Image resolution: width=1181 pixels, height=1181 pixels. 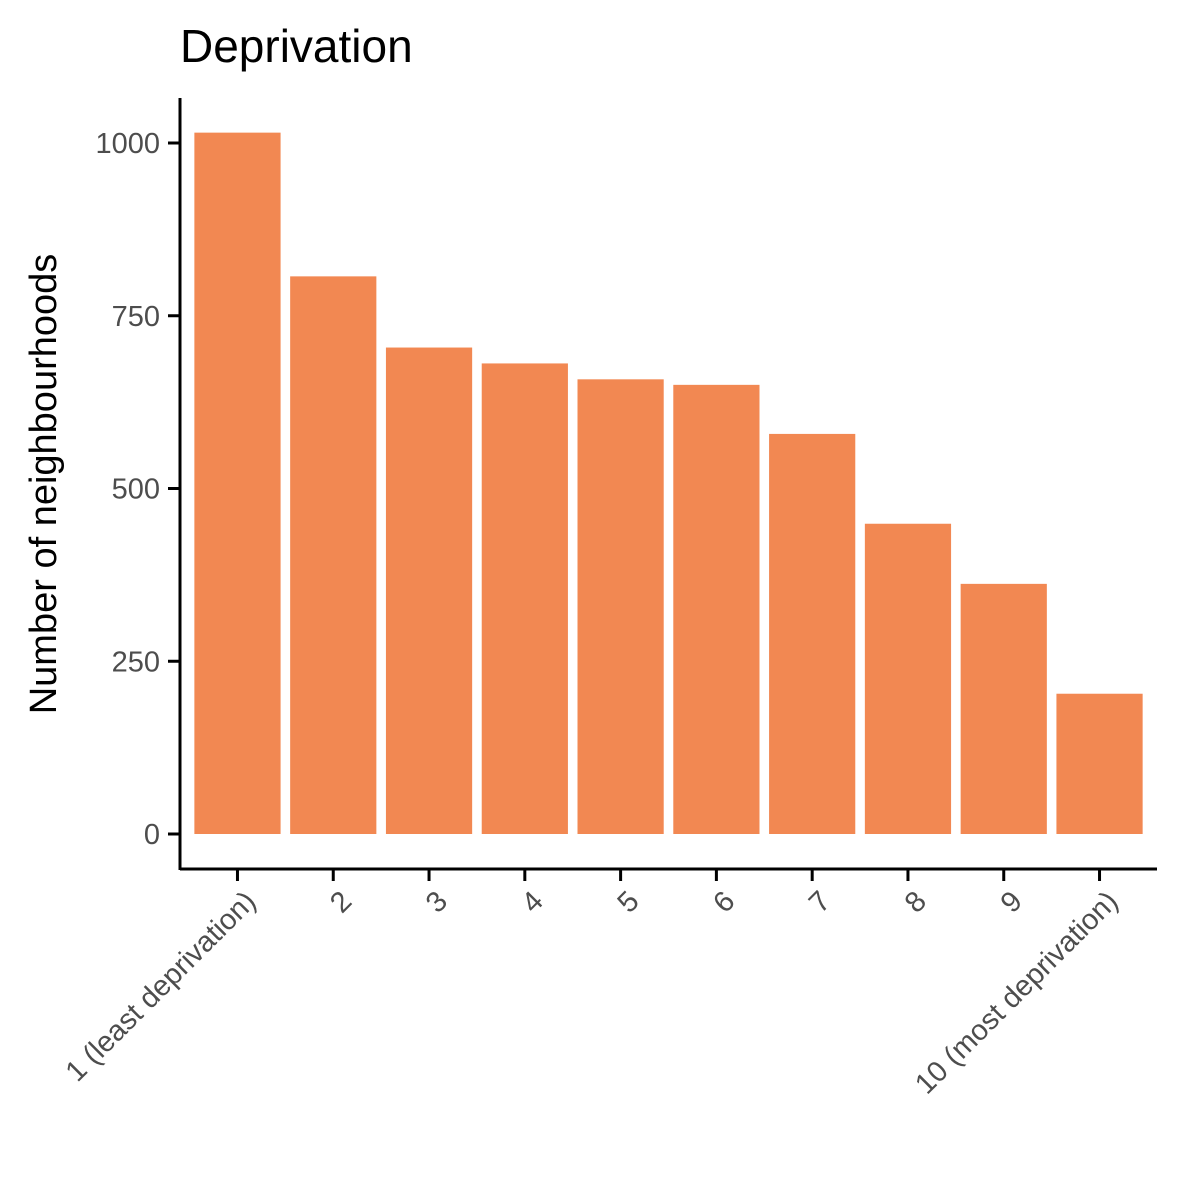 I want to click on y-tick-label: 750, so click(x=136, y=317).